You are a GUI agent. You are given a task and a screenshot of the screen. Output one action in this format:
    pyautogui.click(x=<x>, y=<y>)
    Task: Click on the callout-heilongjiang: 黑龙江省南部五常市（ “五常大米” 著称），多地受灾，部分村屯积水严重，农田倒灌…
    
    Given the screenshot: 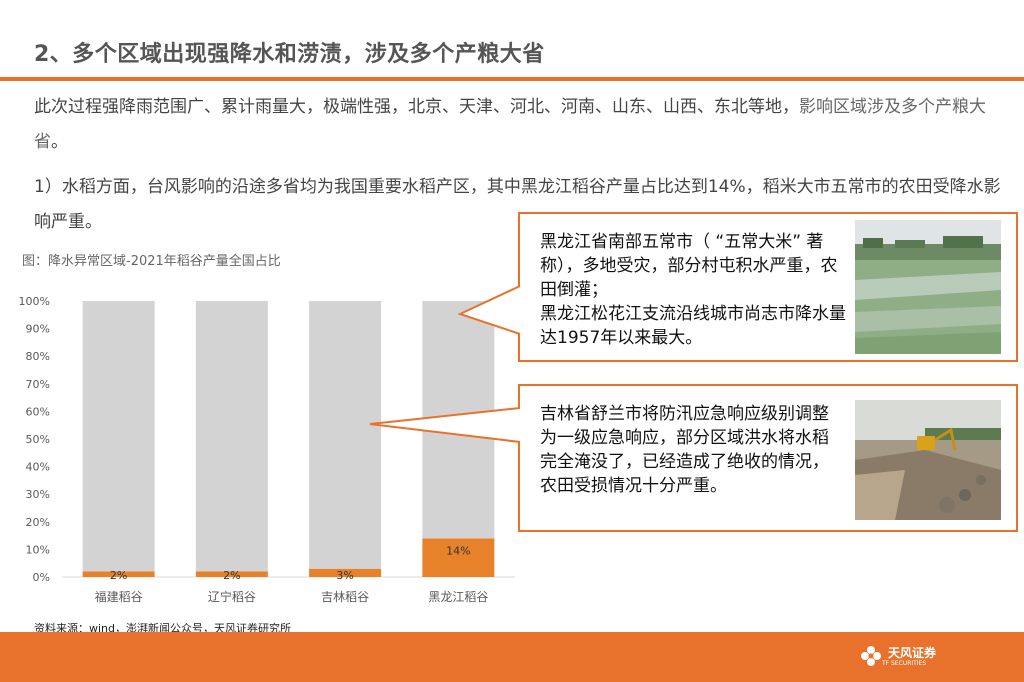 What is the action you would take?
    pyautogui.click(x=738, y=287)
    